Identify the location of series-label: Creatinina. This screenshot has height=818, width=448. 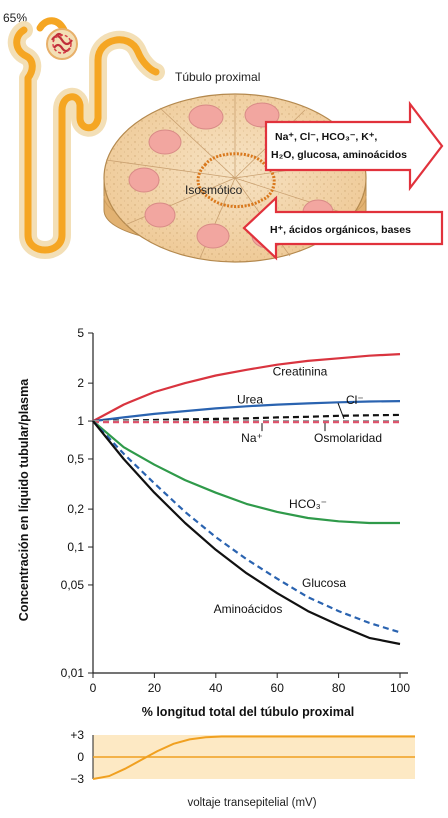
(300, 371).